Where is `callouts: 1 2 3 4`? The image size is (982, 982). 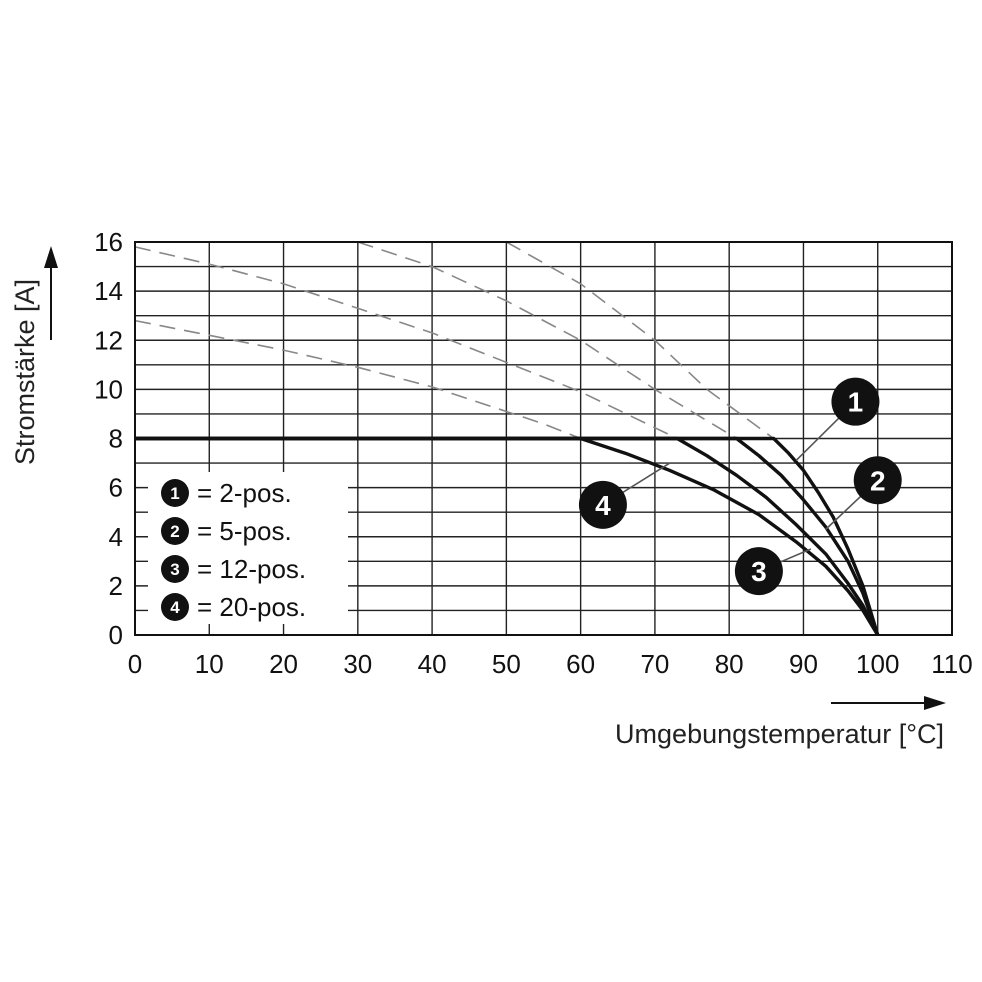
callouts: 1 2 3 4 is located at coordinates (740, 486).